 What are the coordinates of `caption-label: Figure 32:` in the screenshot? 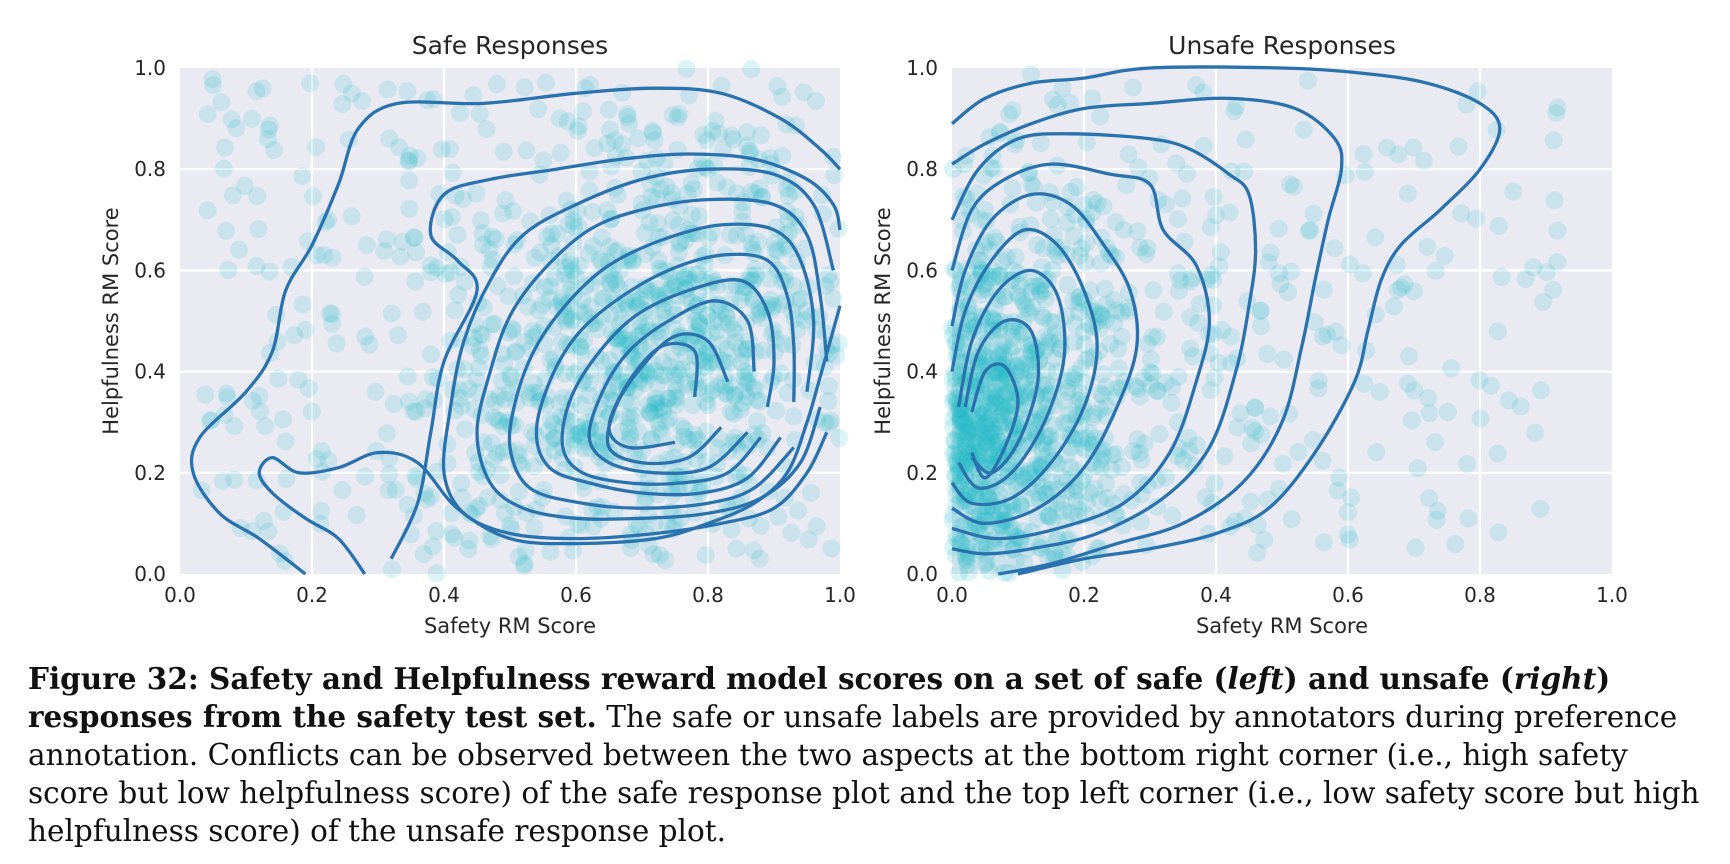 It's located at (113, 678).